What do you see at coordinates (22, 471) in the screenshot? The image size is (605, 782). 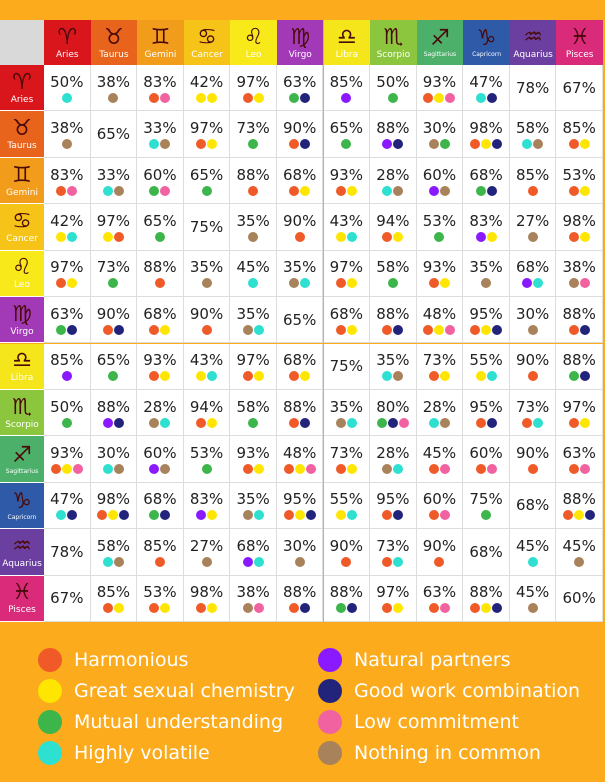 I see `sign-name: Sagittarius` at bounding box center [22, 471].